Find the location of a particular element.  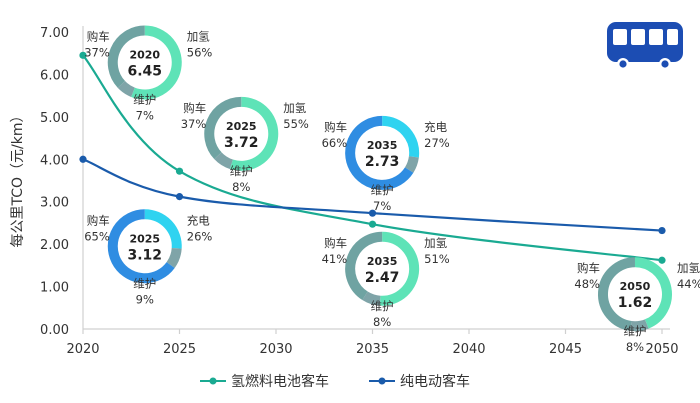

donut-segment-pct: 55% is located at coordinates (296, 124).